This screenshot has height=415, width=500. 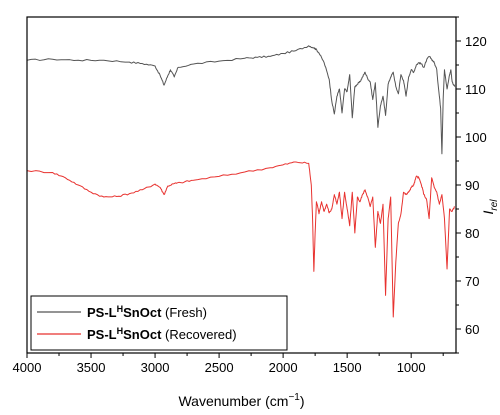 What do you see at coordinates (347, 367) in the screenshot?
I see `x-tick-label: 1500` at bounding box center [347, 367].